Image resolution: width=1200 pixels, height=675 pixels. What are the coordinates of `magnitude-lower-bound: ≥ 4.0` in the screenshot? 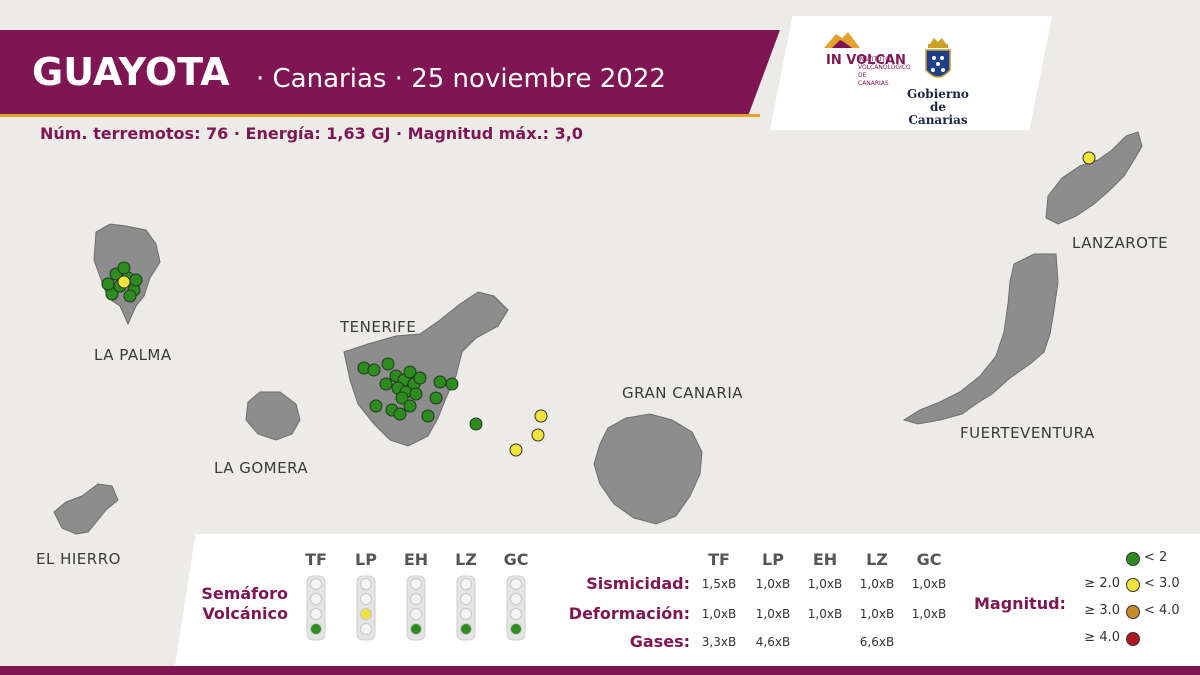 It's located at (1102, 637).